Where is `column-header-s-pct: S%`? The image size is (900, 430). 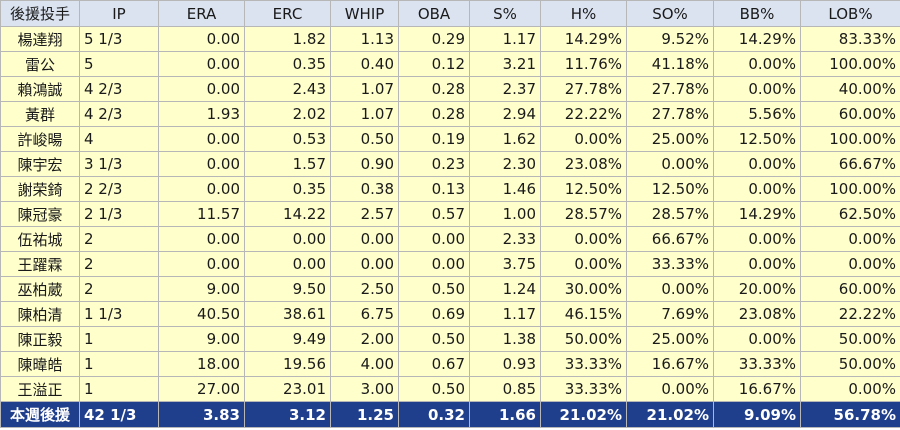 column-header-s-pct: S% is located at coordinates (505, 13).